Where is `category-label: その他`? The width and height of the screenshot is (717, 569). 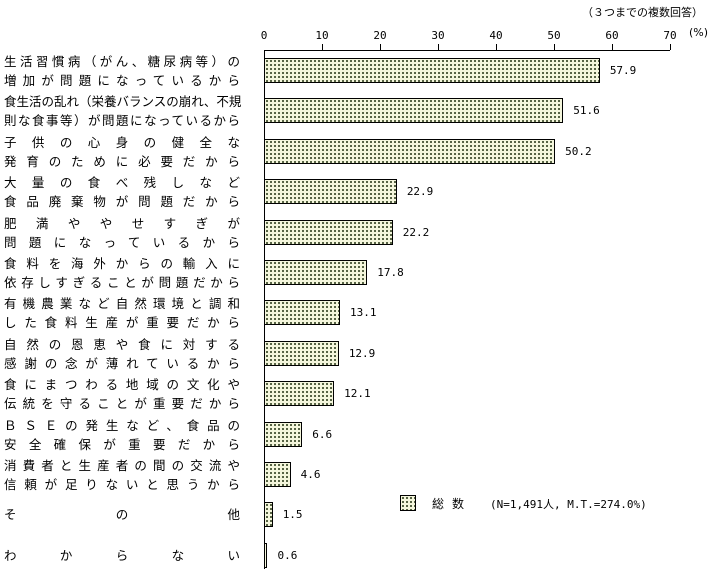
category-label: その他 is located at coordinates (122, 514).